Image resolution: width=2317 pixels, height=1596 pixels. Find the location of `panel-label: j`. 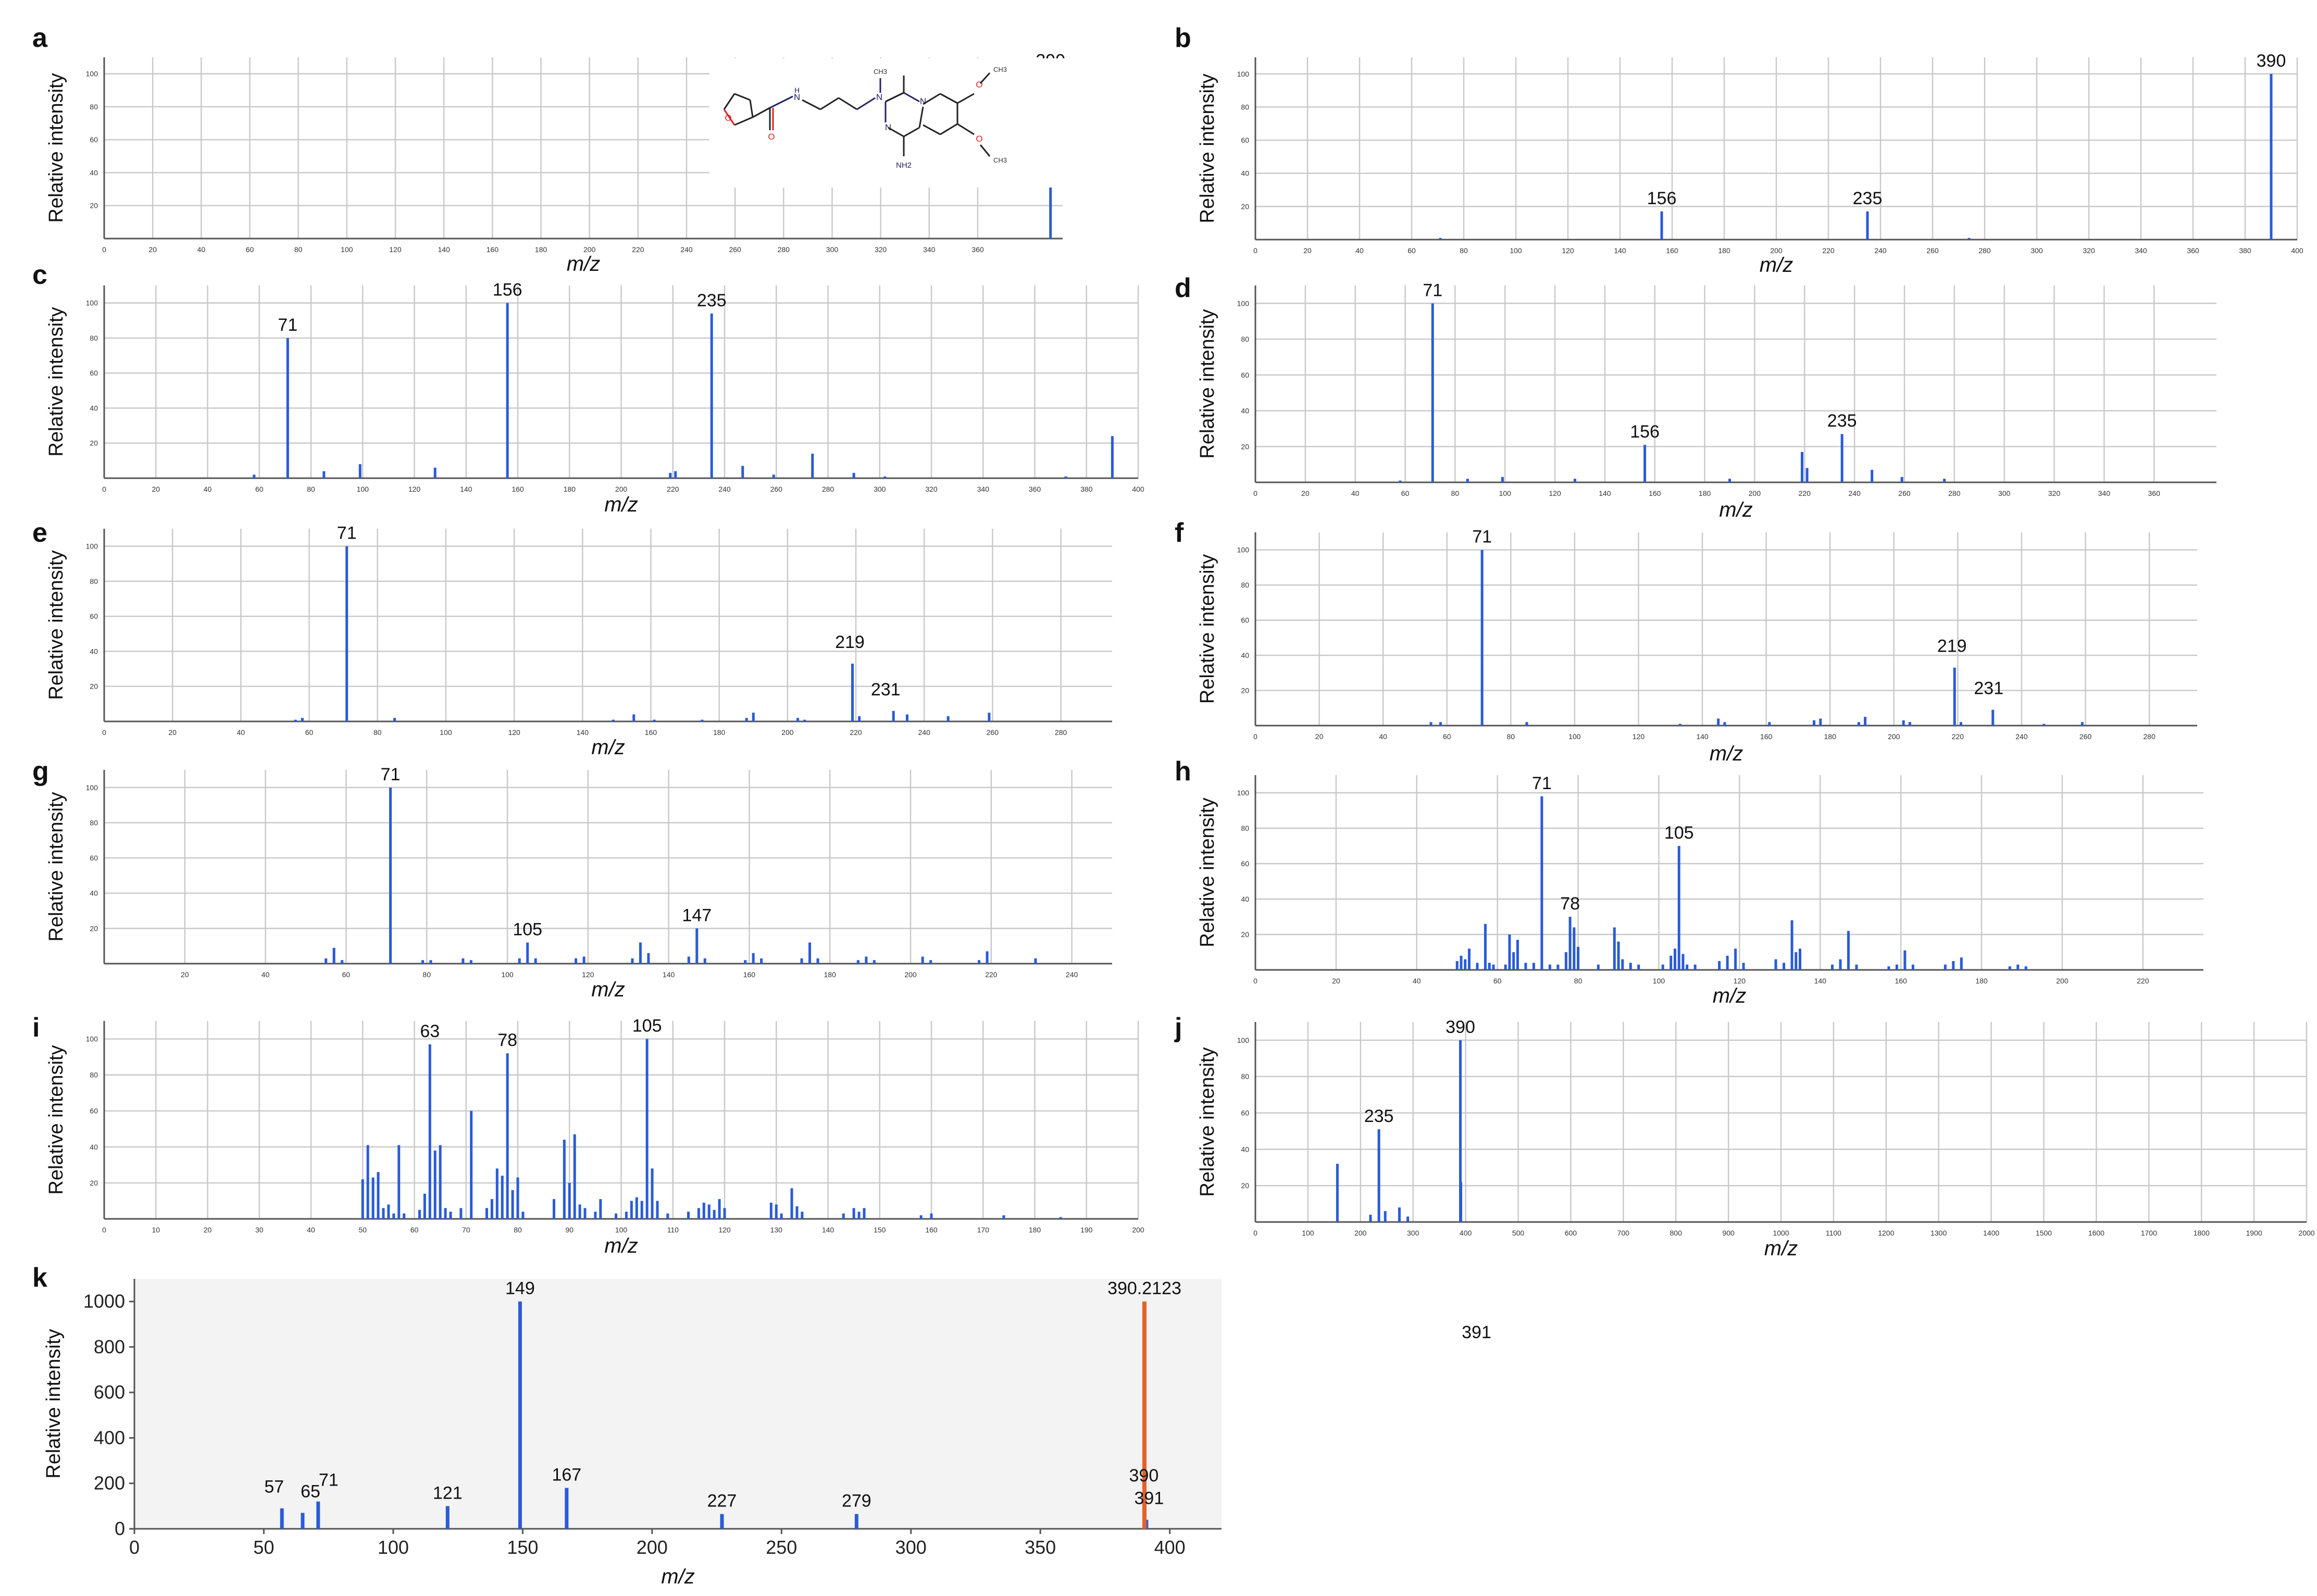

panel-label: j is located at coordinates (1178, 1028).